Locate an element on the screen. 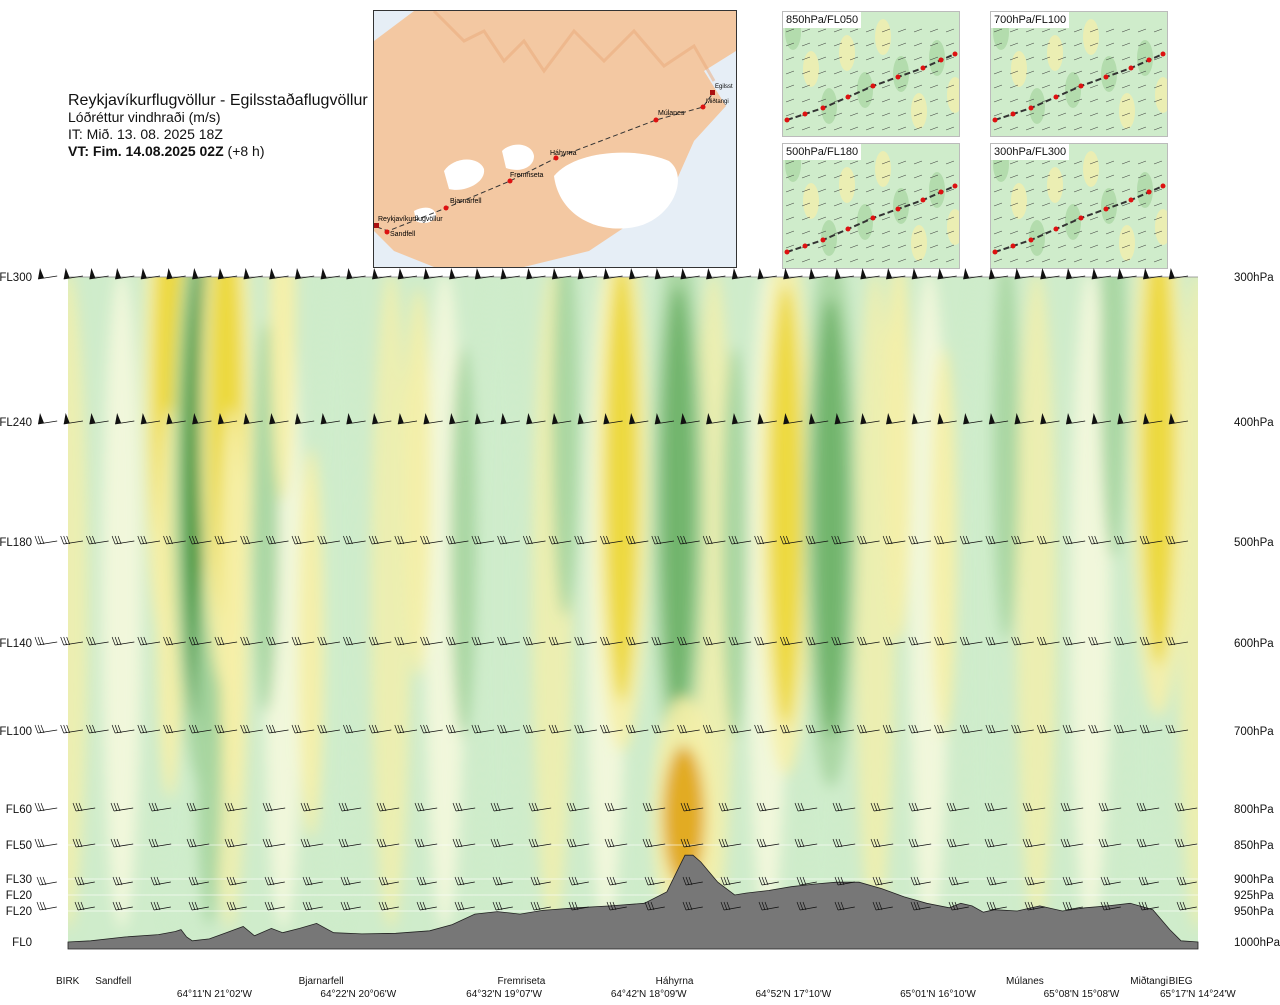  flight-level-label: FL30 is located at coordinates (19, 880).